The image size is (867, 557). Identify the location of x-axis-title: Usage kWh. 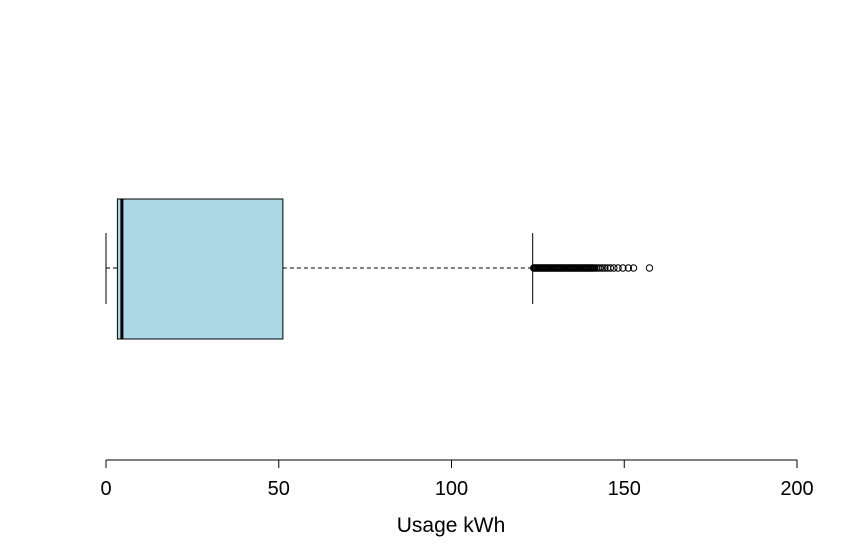
(451, 525).